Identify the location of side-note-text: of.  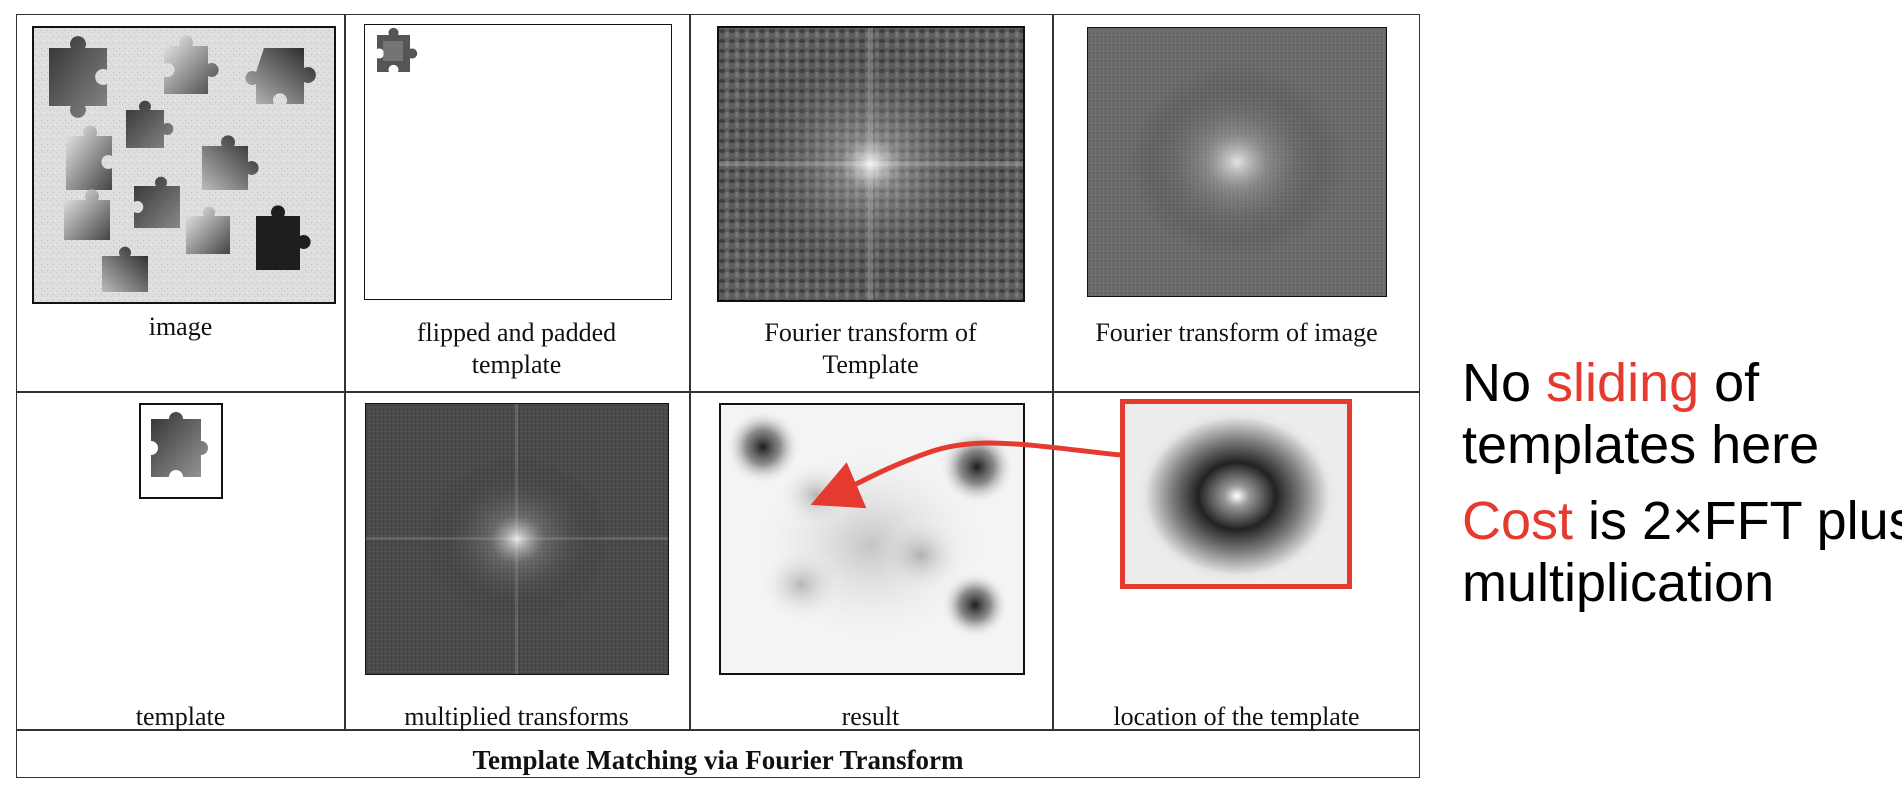
(1729, 383).